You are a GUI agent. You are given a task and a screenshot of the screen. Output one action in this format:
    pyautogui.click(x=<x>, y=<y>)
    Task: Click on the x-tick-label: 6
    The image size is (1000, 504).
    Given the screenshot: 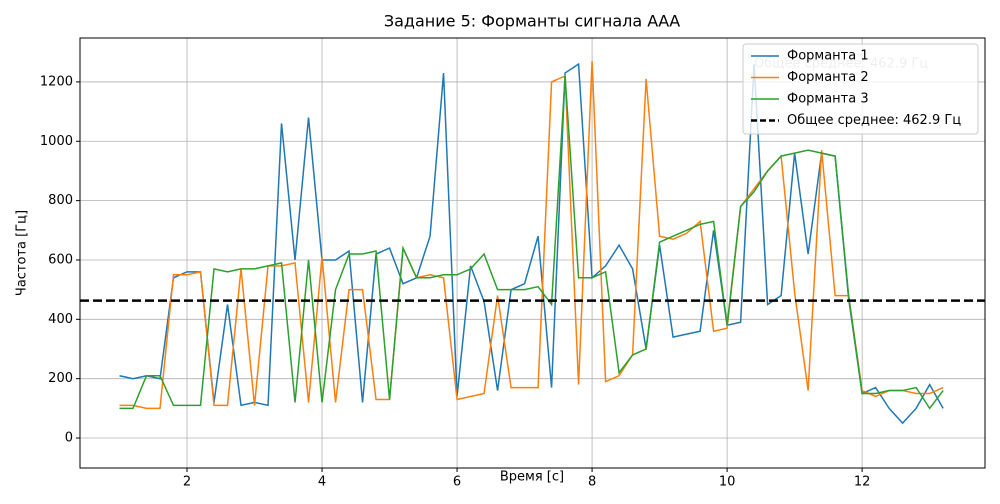 What is the action you would take?
    pyautogui.click(x=457, y=482)
    